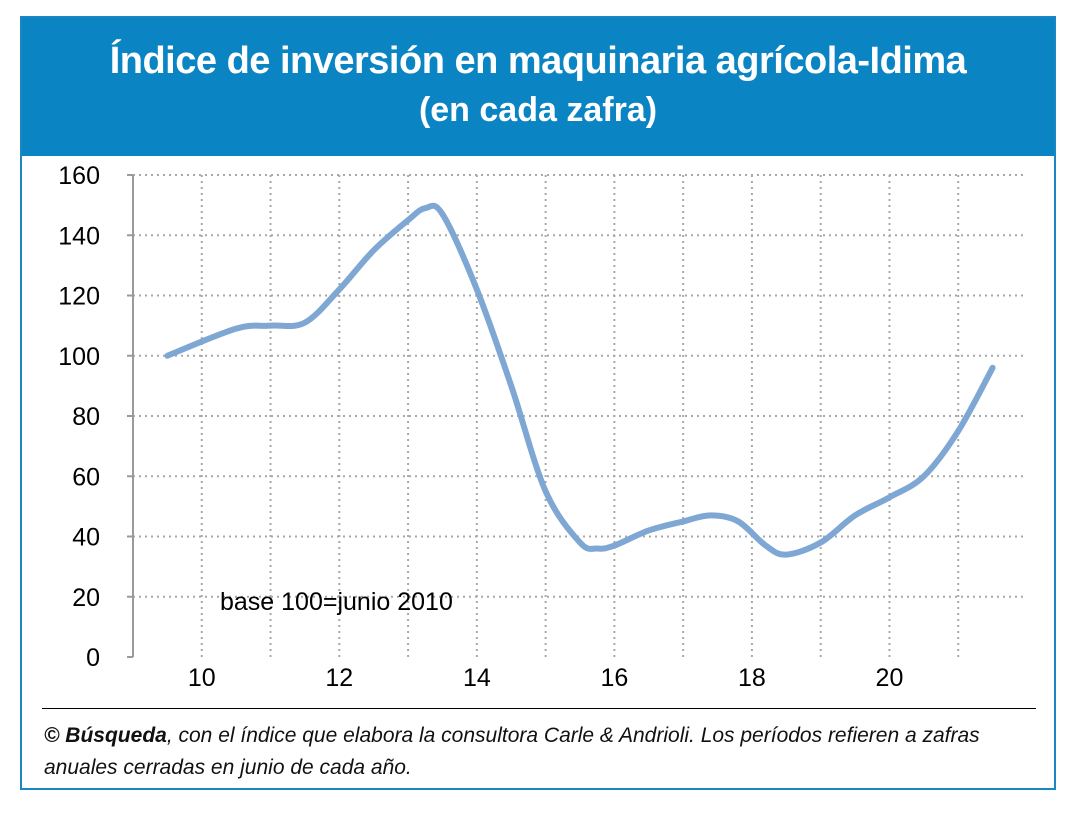 Image resolution: width=1082 pixels, height=815 pixels. What do you see at coordinates (339, 678) in the screenshot?
I see `x-tick-label: 12` at bounding box center [339, 678].